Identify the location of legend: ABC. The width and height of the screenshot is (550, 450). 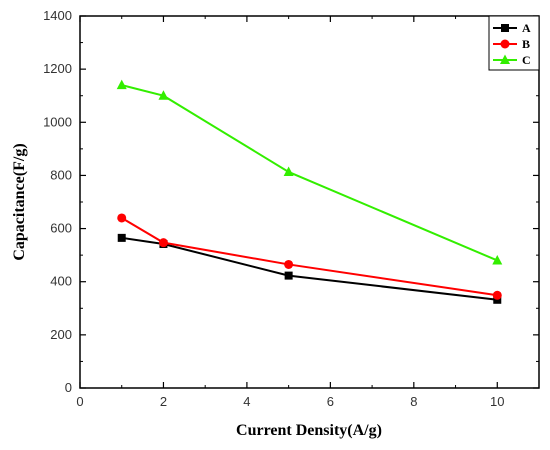
(514, 43).